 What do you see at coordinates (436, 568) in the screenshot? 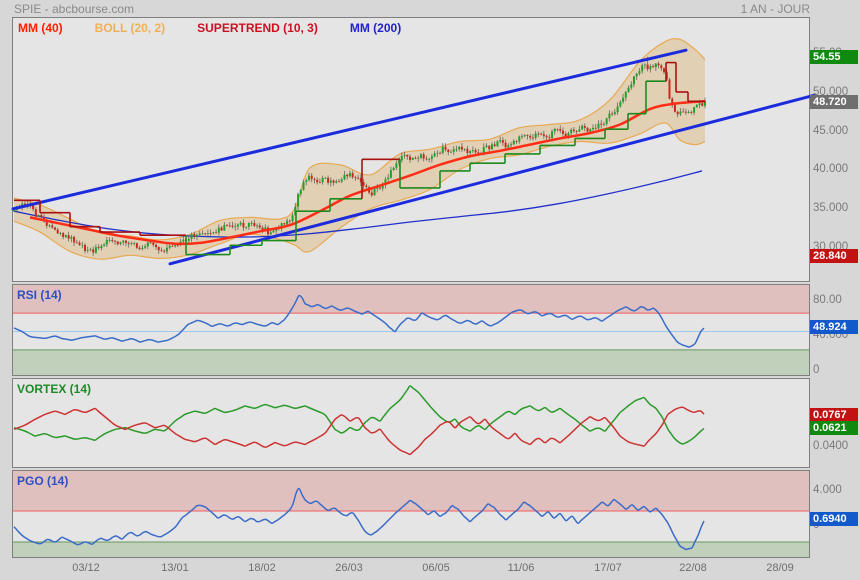
I see `date-tick-label: 06/05` at bounding box center [436, 568].